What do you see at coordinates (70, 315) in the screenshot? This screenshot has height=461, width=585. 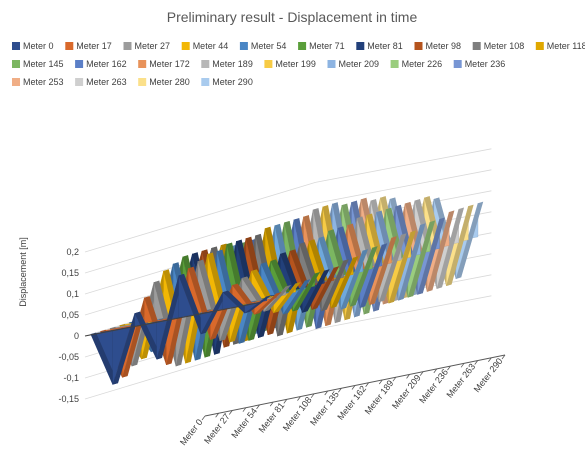 I see `y-tick-label: 0,05` at bounding box center [70, 315].